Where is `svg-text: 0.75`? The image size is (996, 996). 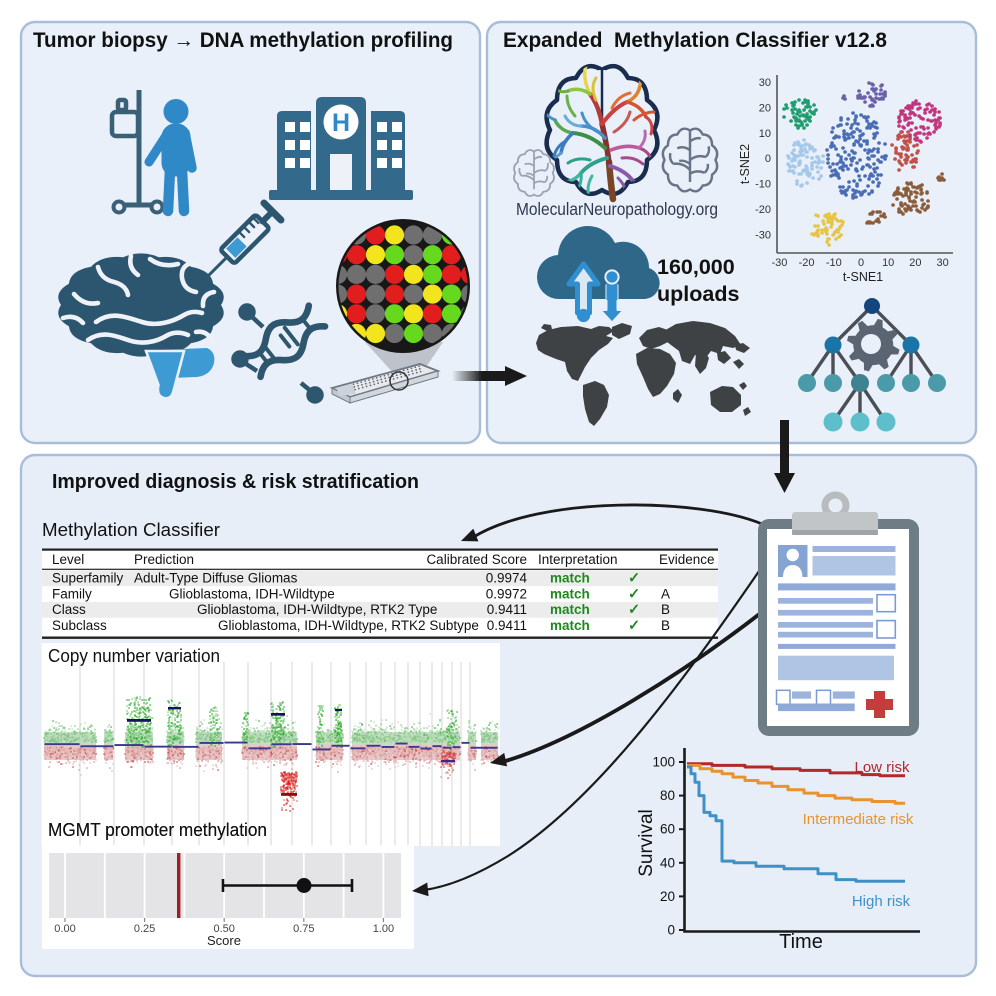
svg-text: 0.75 is located at coordinates (303, 929).